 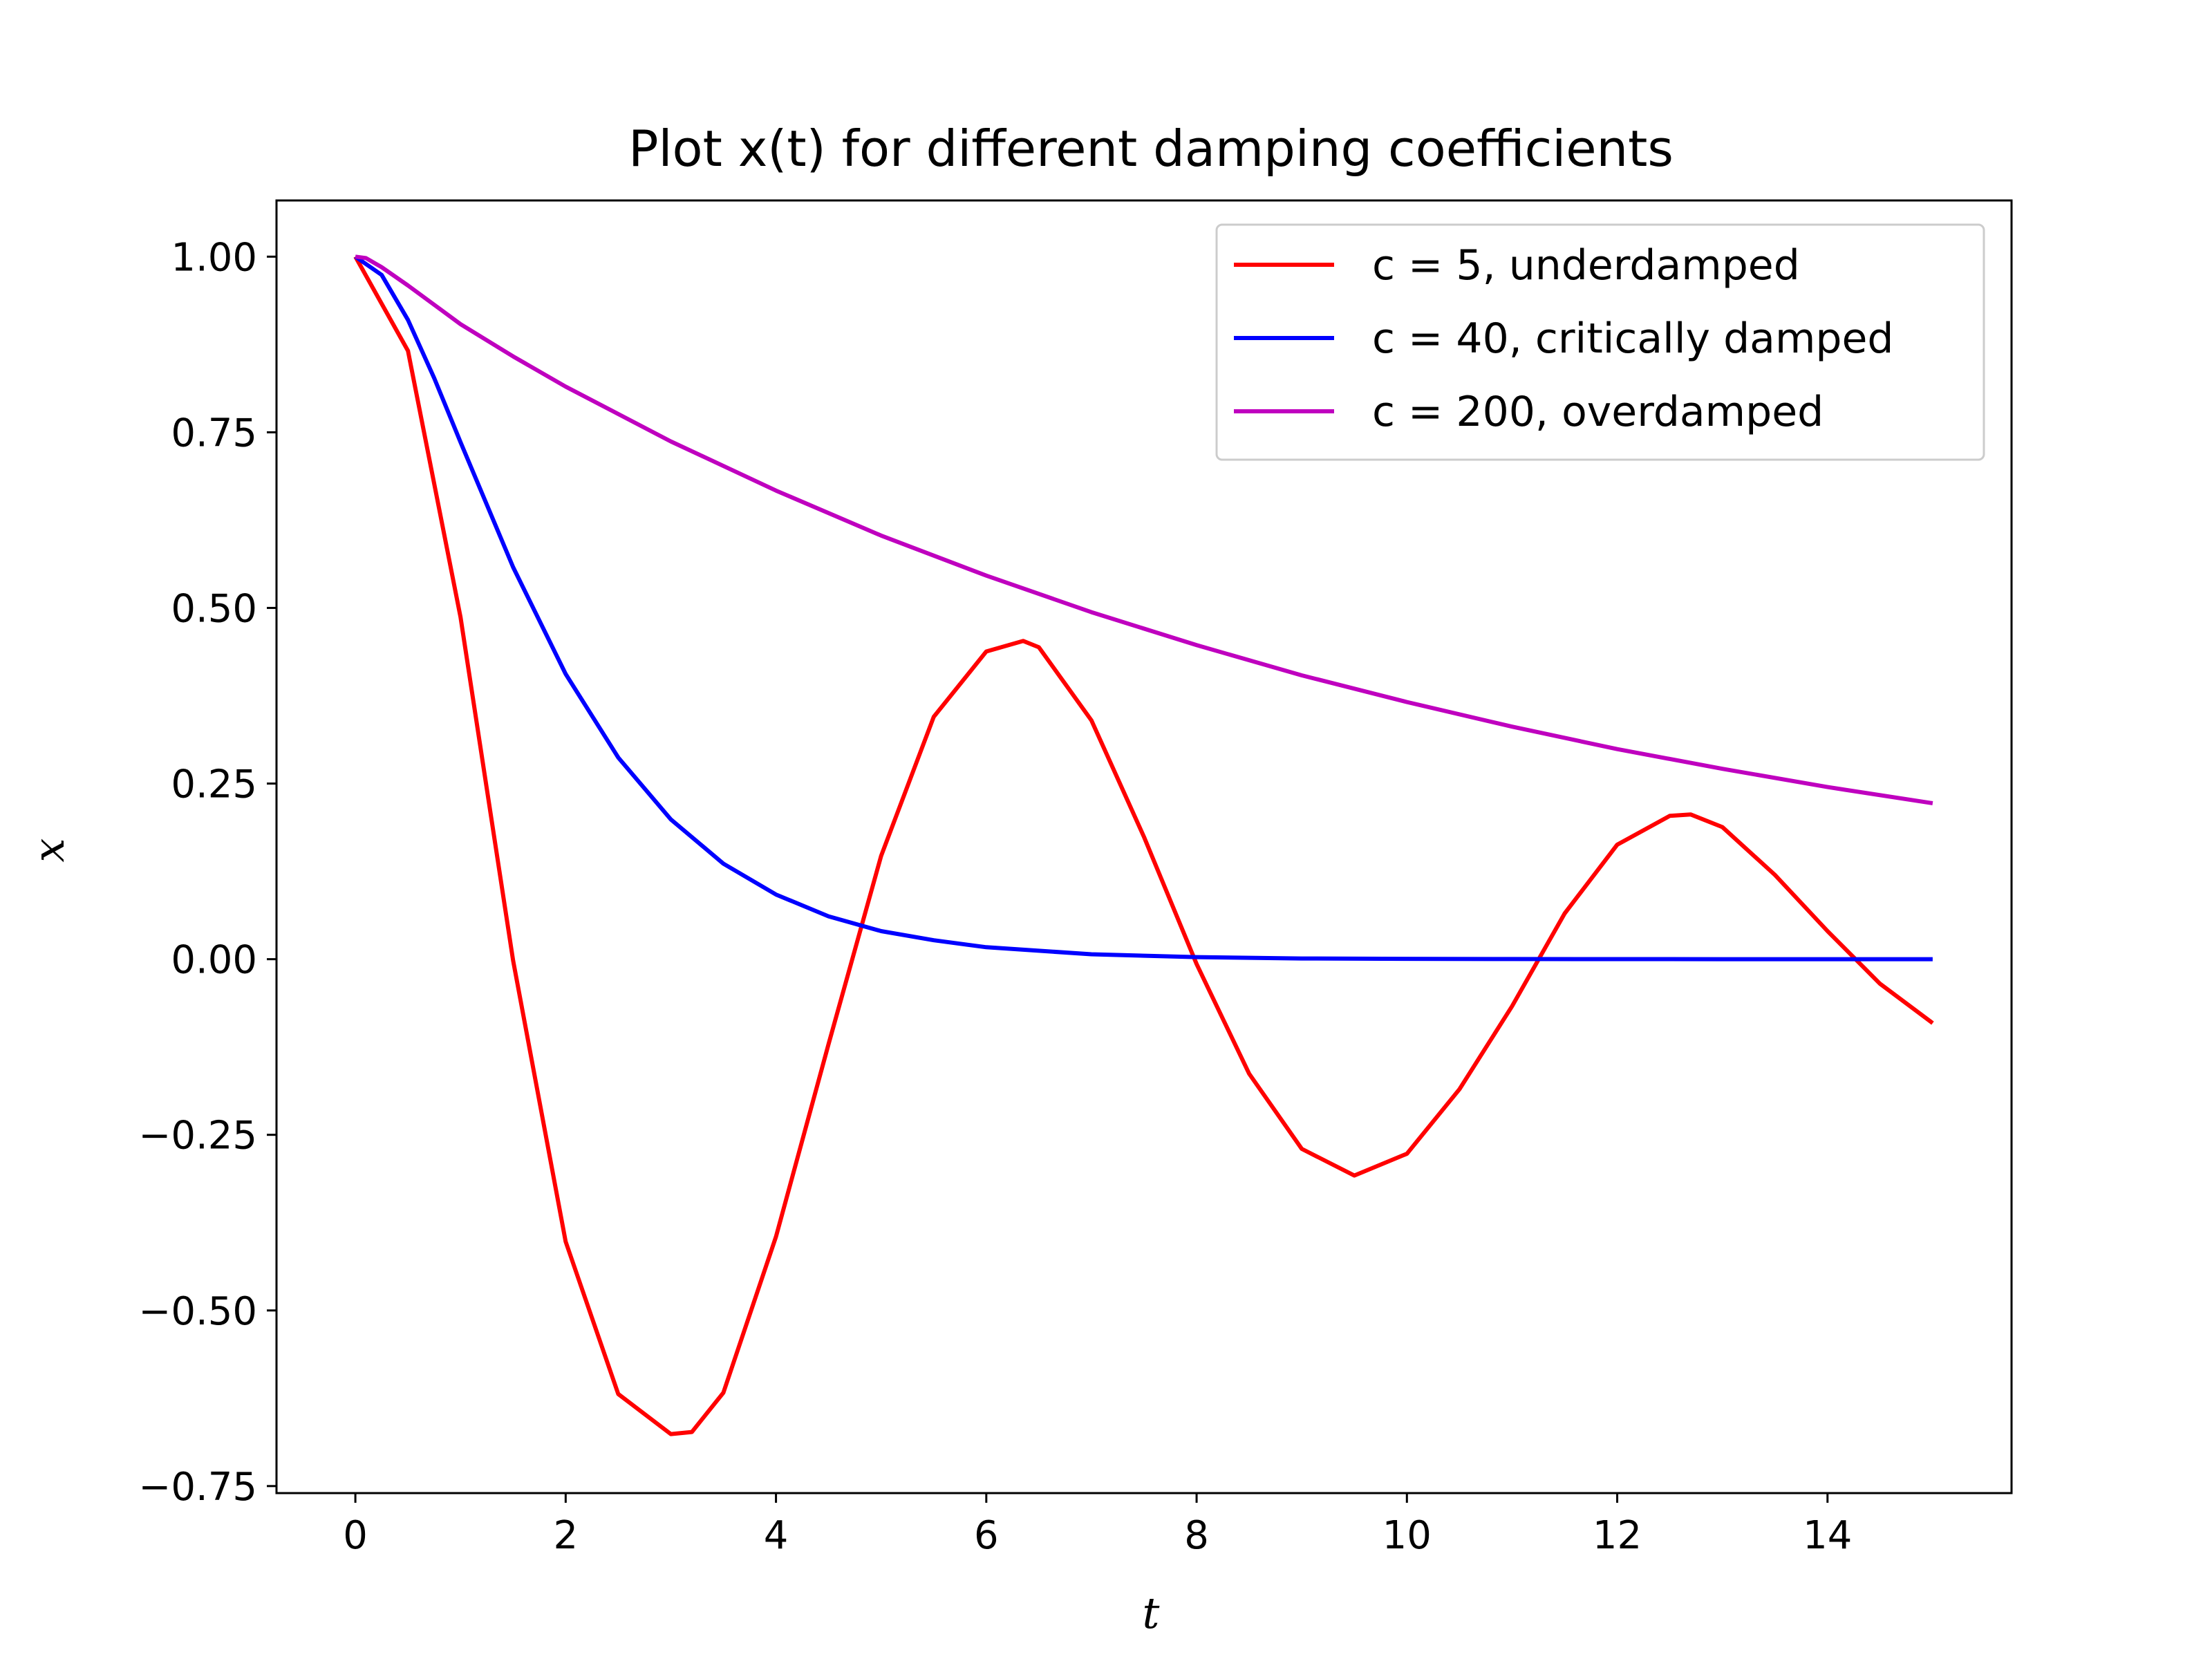 What do you see at coordinates (1598, 412) in the screenshot?
I see `legend-label: c = 200, overdamped` at bounding box center [1598, 412].